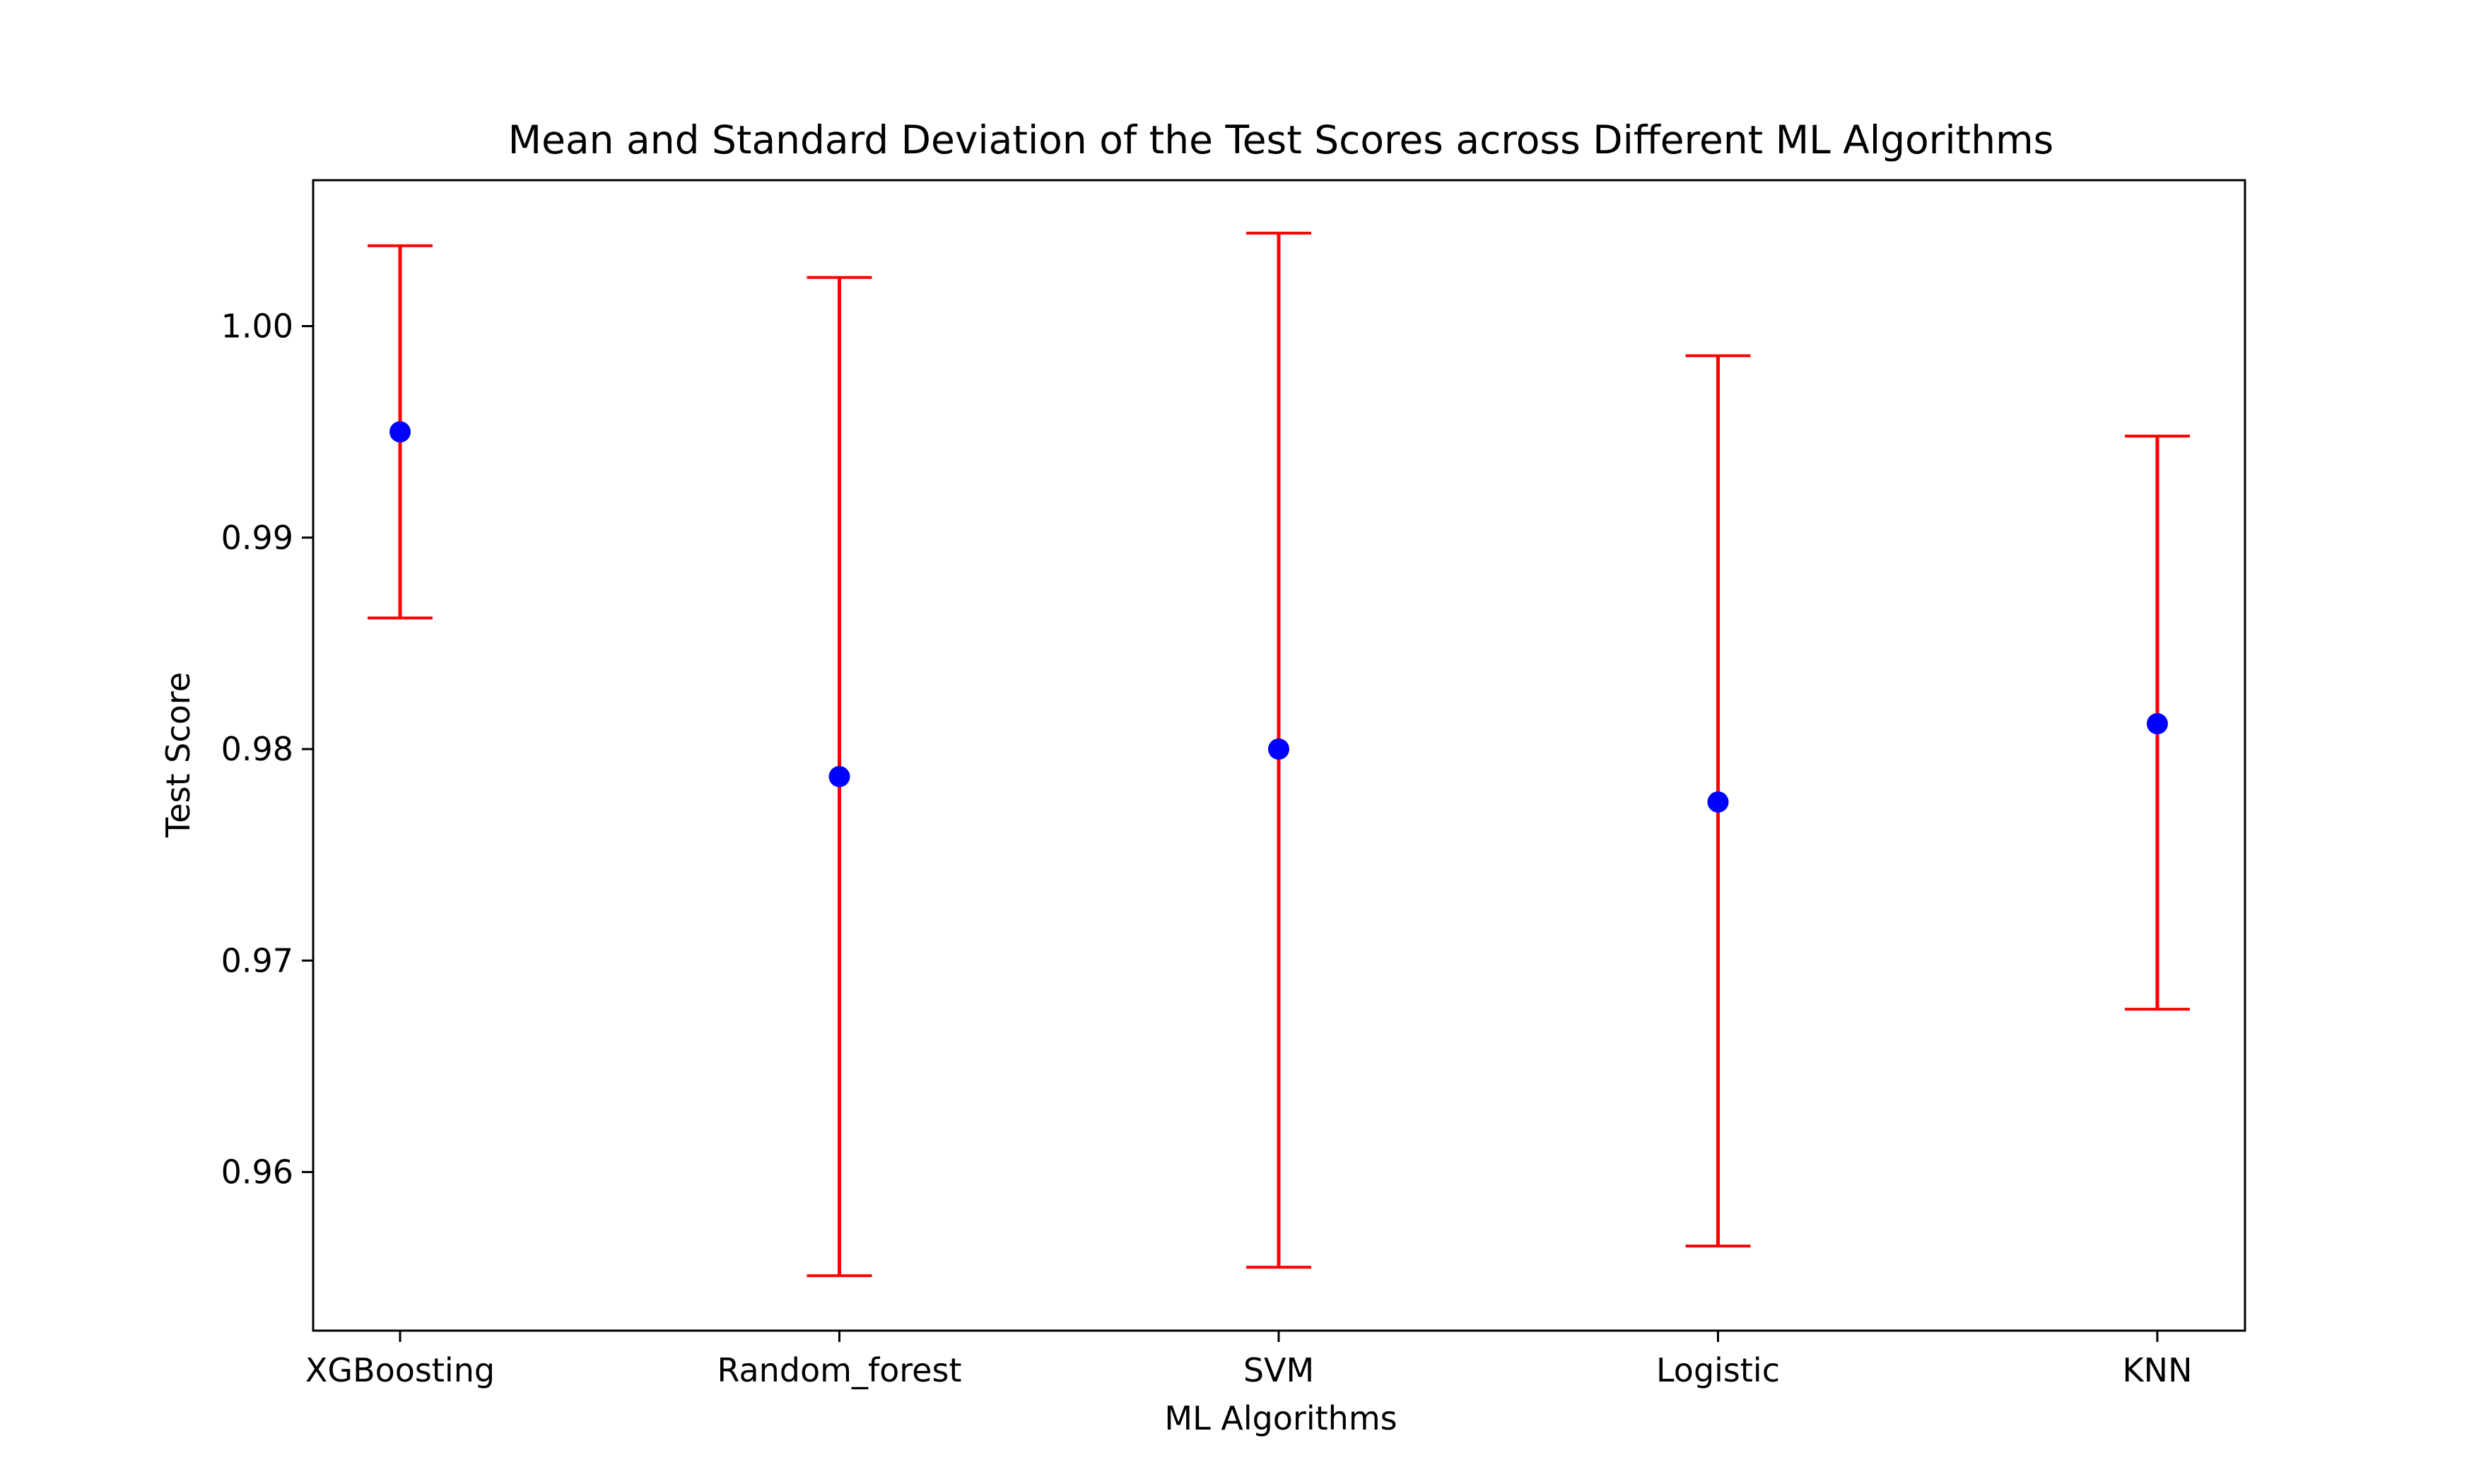  I want to click on y-tick-label: 0.99, so click(257, 538).